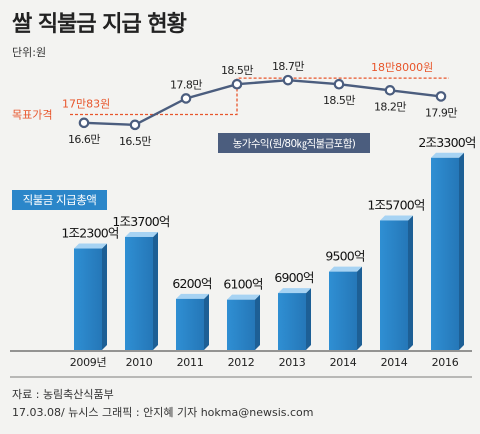 Image resolution: width=480 pixels, height=434 pixels. I want to click on bar-value-label: 1조2300억, so click(89, 233).